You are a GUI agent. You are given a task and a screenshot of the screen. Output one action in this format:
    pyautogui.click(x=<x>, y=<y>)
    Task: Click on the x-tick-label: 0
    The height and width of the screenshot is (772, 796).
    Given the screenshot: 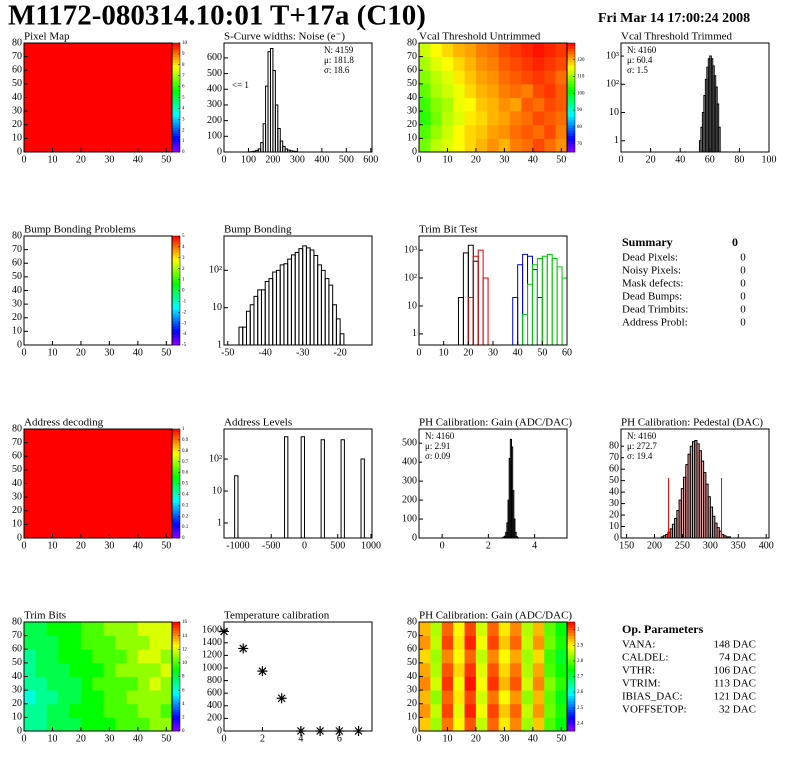 What is the action you would take?
    pyautogui.click(x=442, y=545)
    